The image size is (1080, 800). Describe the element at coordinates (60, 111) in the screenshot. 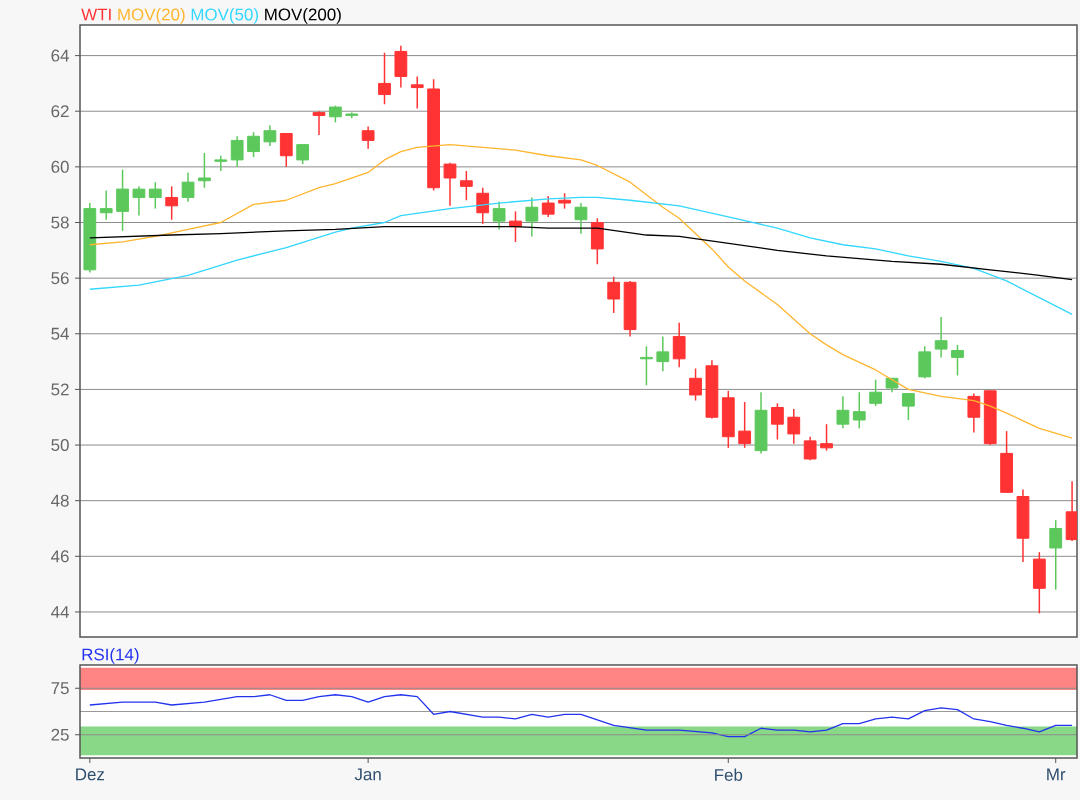

I see `y-tick-label: 62` at that location.